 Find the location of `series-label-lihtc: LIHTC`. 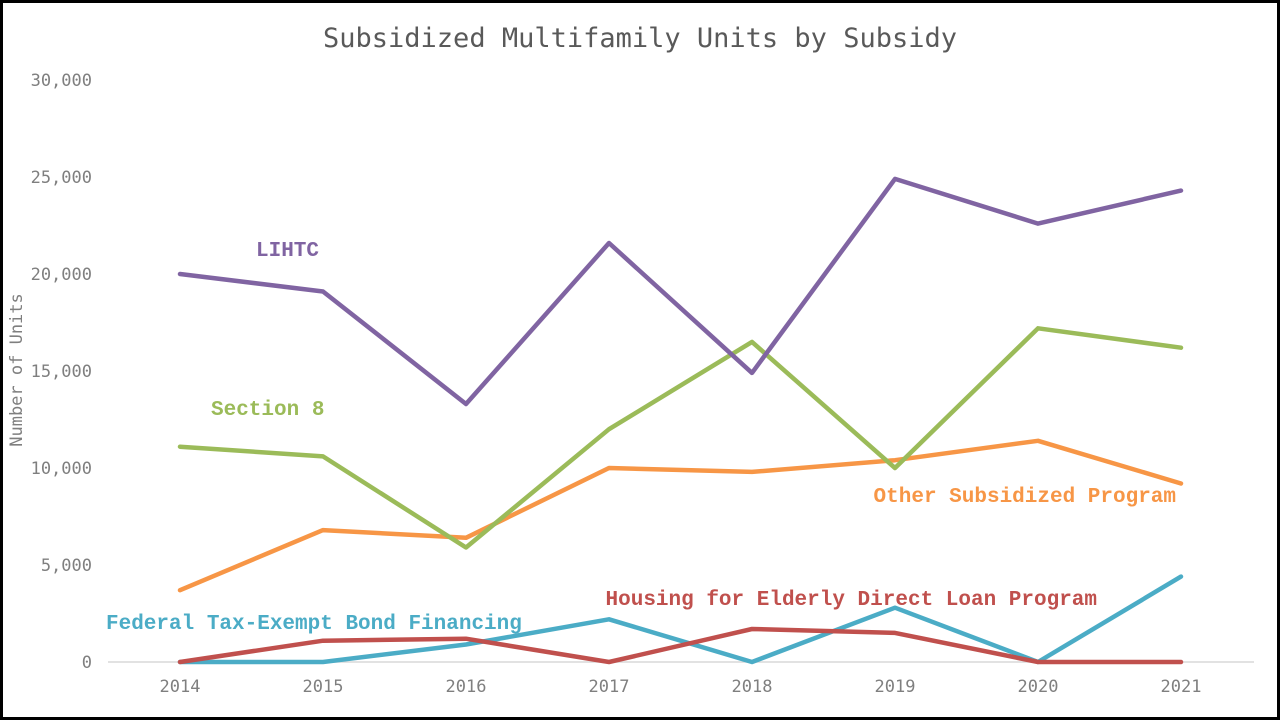

series-label-lihtc: LIHTC is located at coordinates (287, 251).